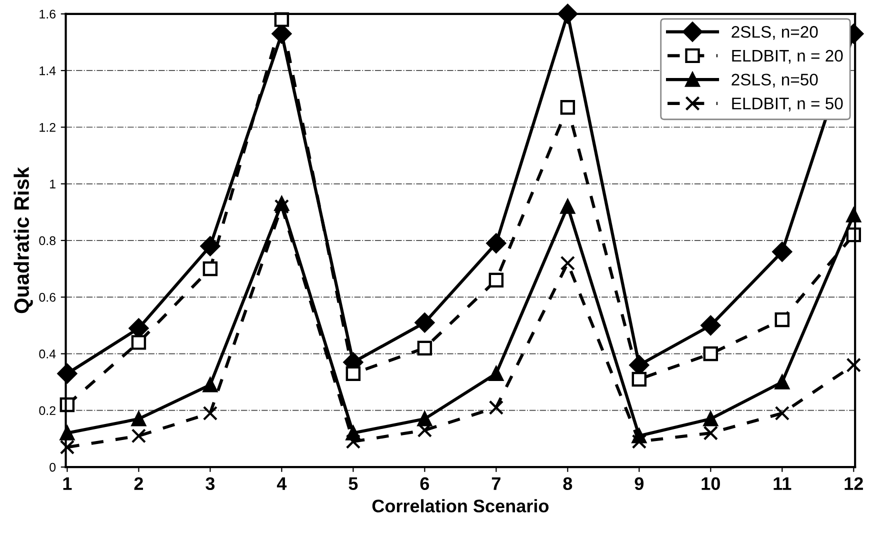 The height and width of the screenshot is (556, 877). Describe the element at coordinates (47, 297) in the screenshot. I see `y-tick-label: 0.6` at that location.